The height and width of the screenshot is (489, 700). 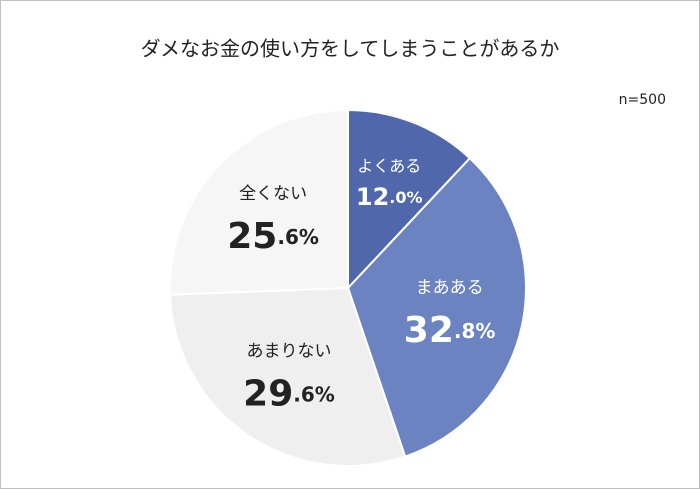 I want to click on category-label: 全くない, so click(x=273, y=194).